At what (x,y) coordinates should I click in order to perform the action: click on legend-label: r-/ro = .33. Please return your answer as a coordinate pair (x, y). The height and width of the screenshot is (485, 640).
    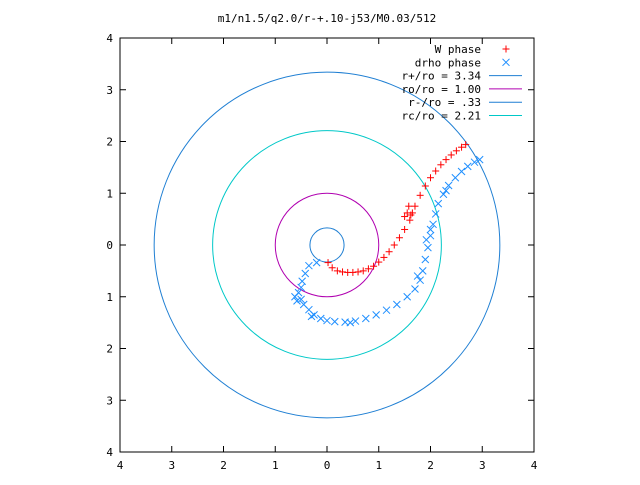
    Looking at the image, I should click on (444, 102).